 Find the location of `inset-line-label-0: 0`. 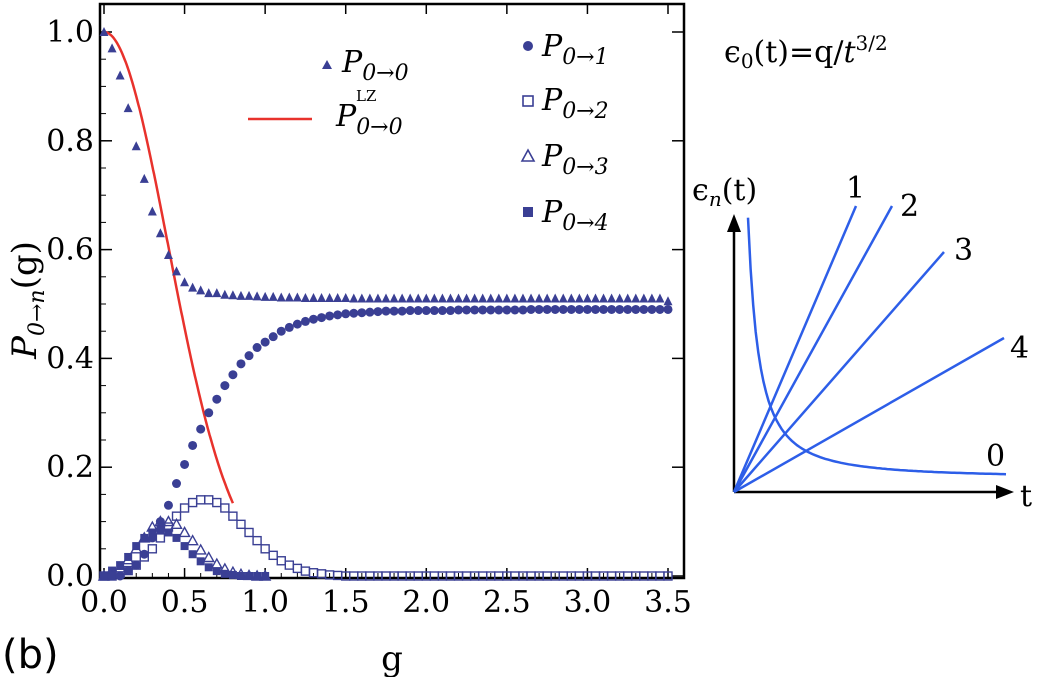

inset-line-label-0: 0 is located at coordinates (995, 456).